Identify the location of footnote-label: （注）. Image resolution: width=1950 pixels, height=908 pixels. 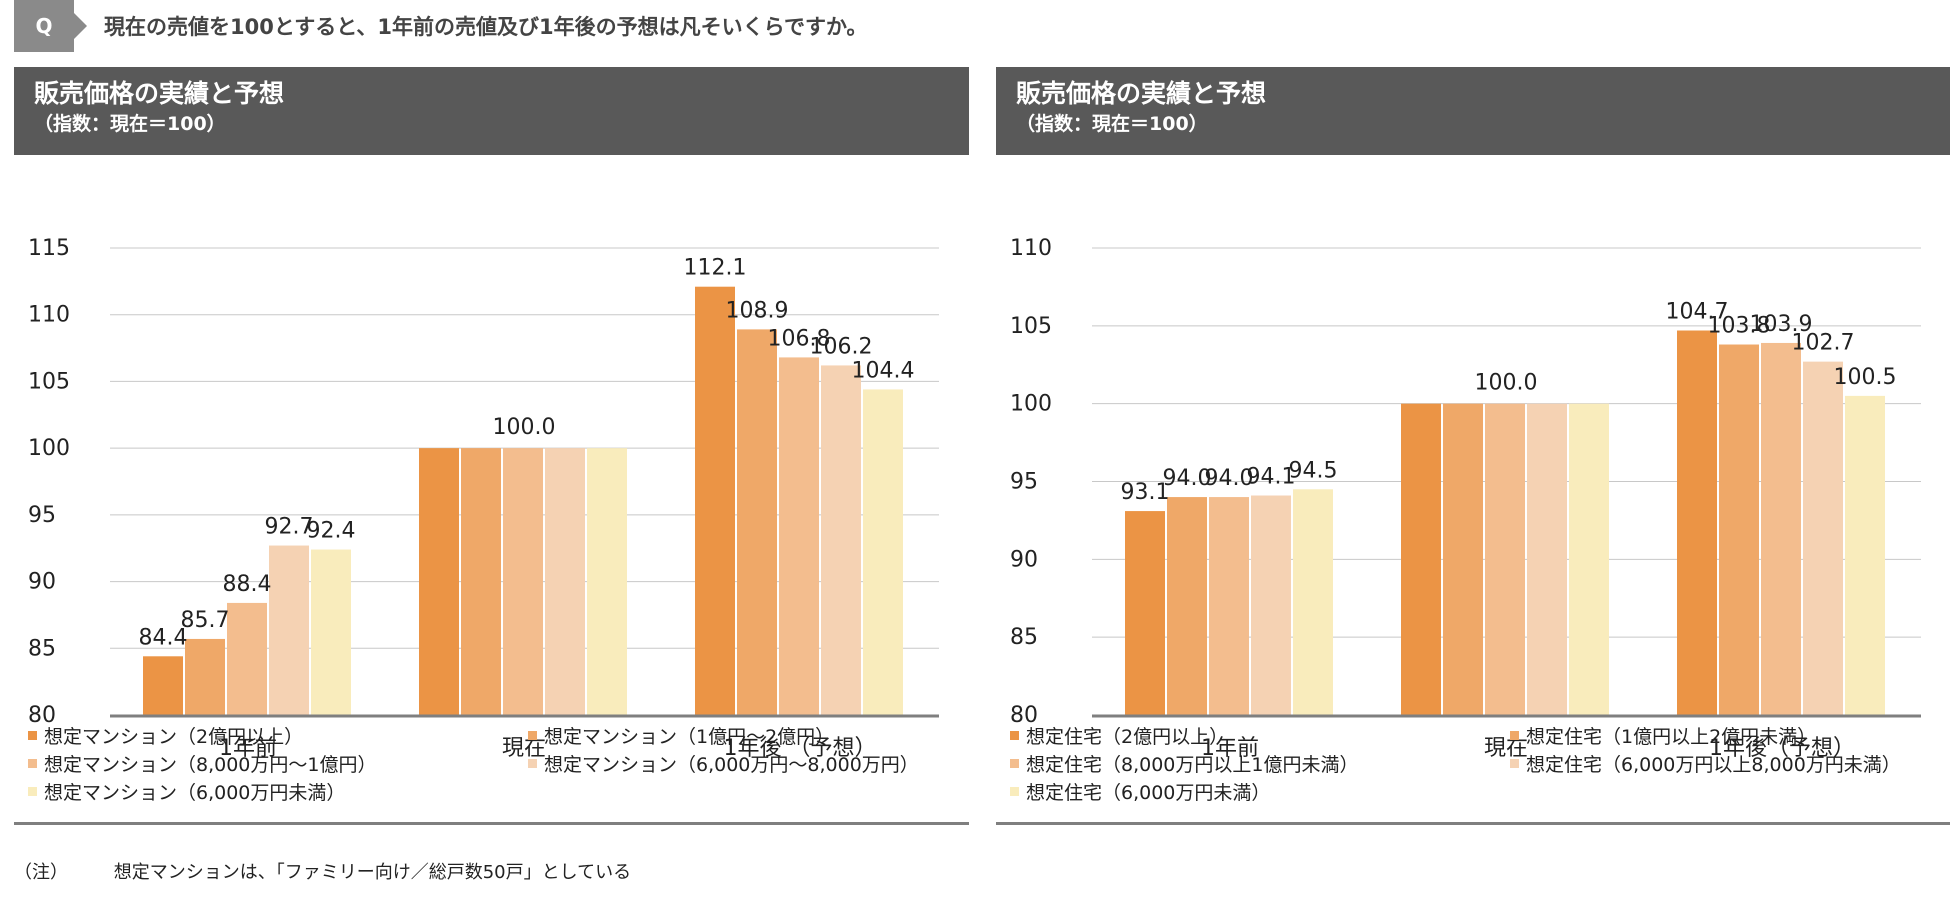
(41, 872).